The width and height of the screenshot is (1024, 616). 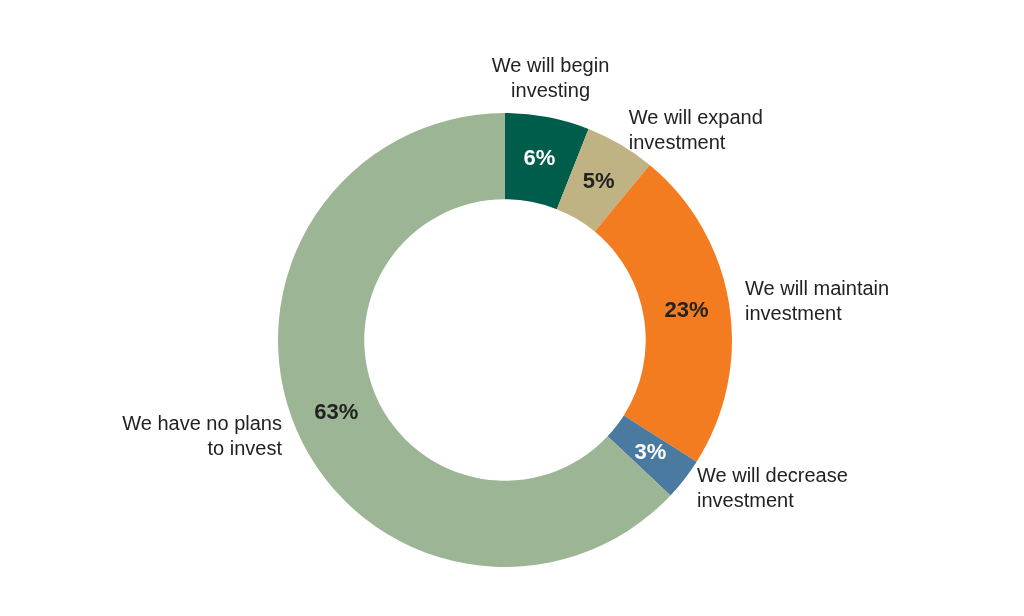 What do you see at coordinates (772, 487) in the screenshot?
I see `slice-label: We will decrease investment` at bounding box center [772, 487].